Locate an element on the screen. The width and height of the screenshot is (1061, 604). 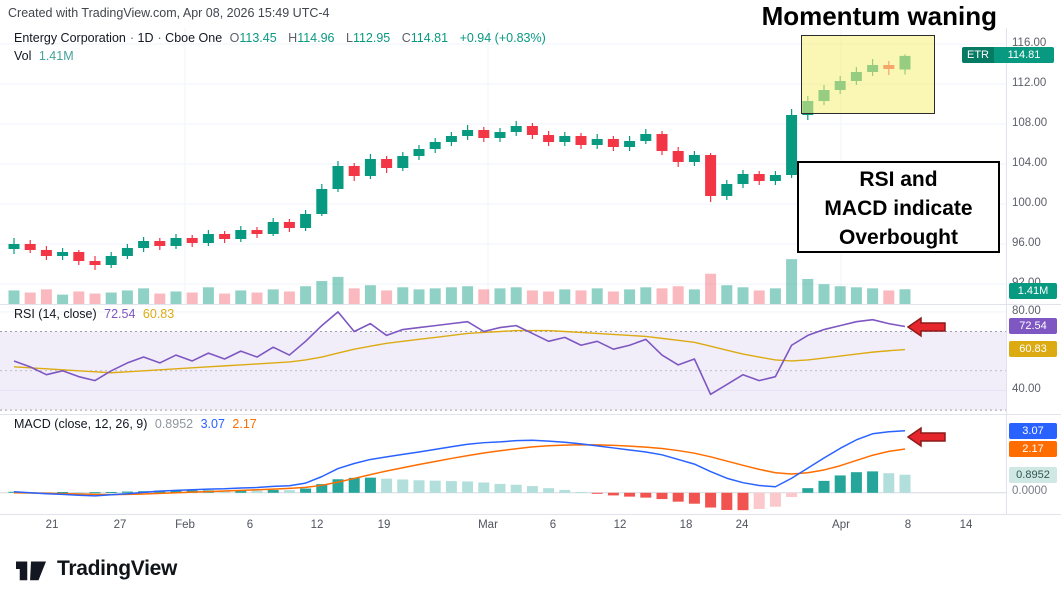
macd-line-badge: 3.07 is located at coordinates (1033, 431).